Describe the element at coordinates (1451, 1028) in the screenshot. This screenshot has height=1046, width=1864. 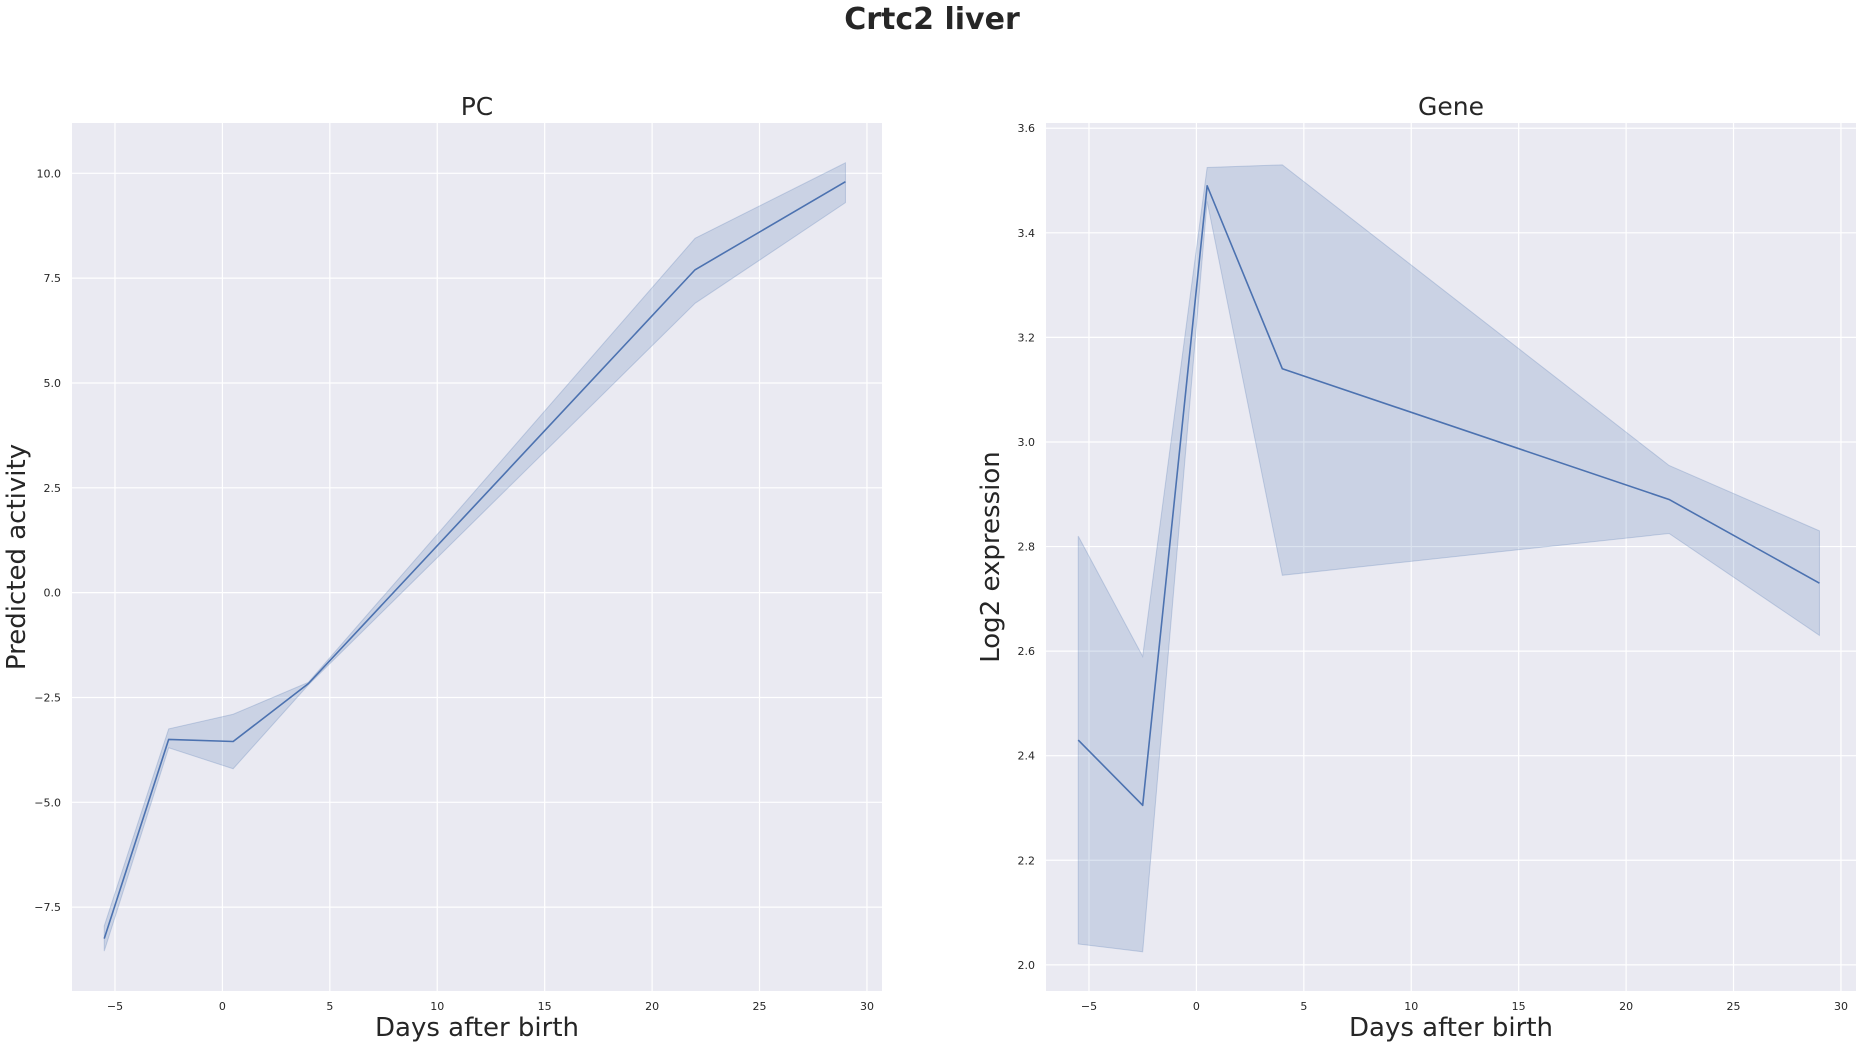
I see `gene-x-axis-label: Days after birth` at that location.